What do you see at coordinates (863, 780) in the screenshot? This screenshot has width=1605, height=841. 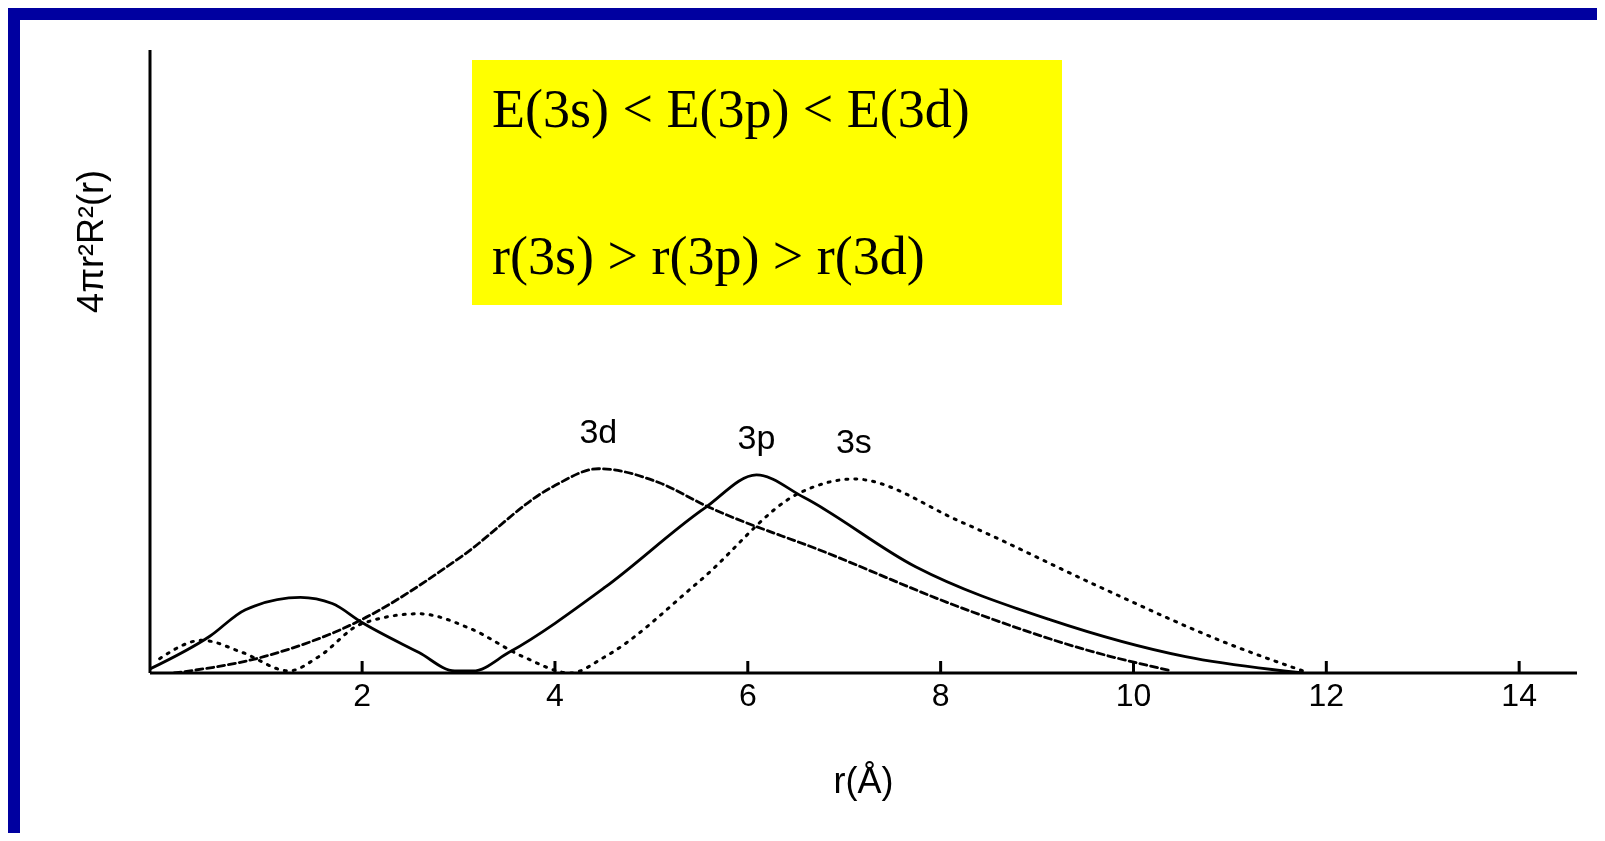 I see `x-axis-title: r(Å)` at bounding box center [863, 780].